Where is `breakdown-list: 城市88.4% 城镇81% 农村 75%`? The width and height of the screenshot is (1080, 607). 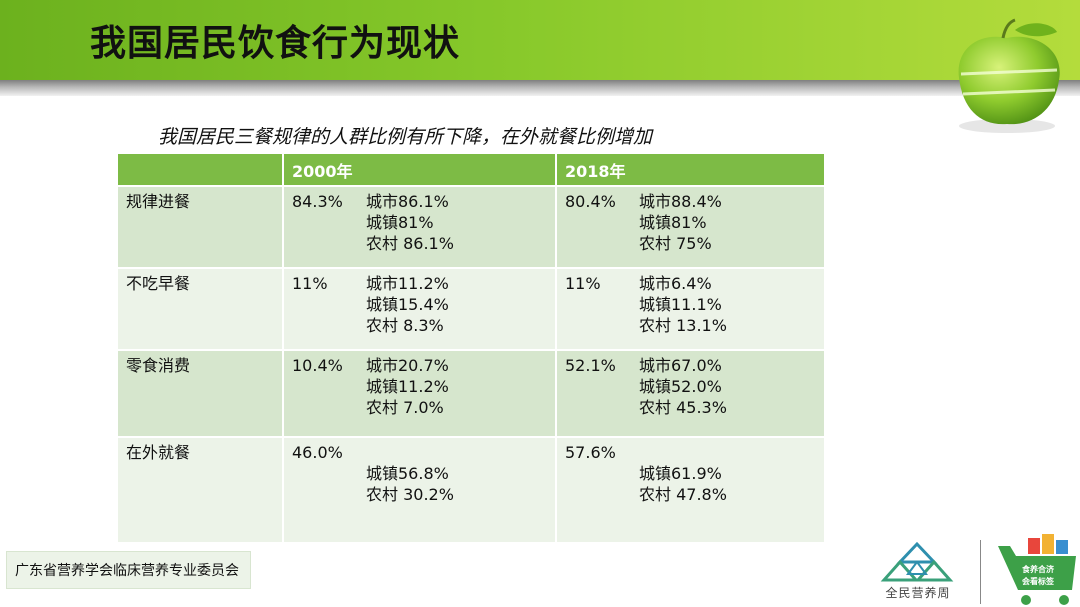
breakdown-list: 城市88.4% 城镇81% 农村 75% is located at coordinates (680, 222).